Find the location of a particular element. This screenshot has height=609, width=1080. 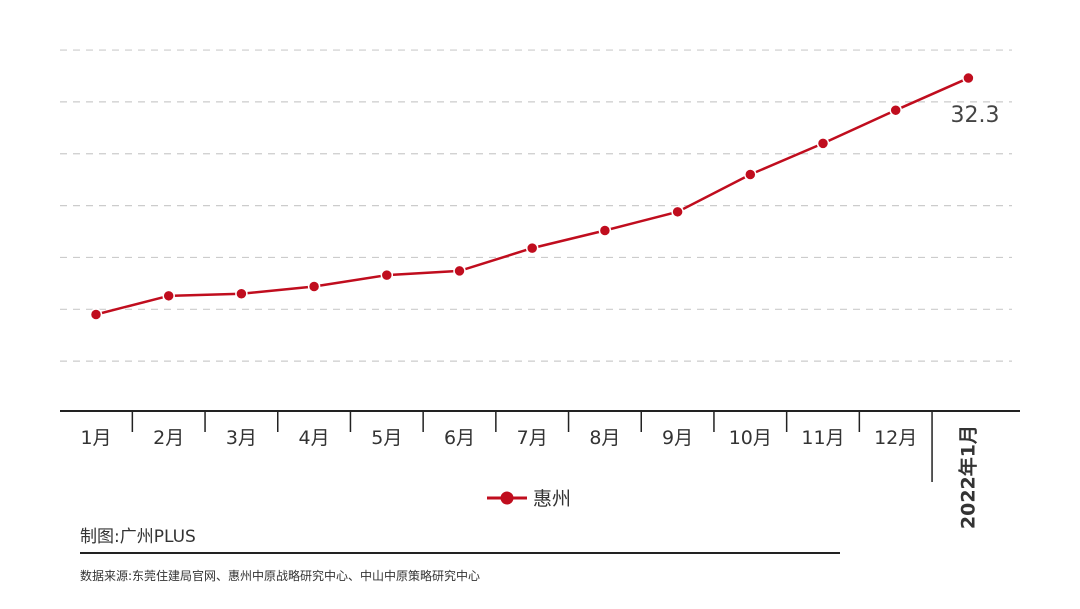

divider is located at coordinates (460, 553).